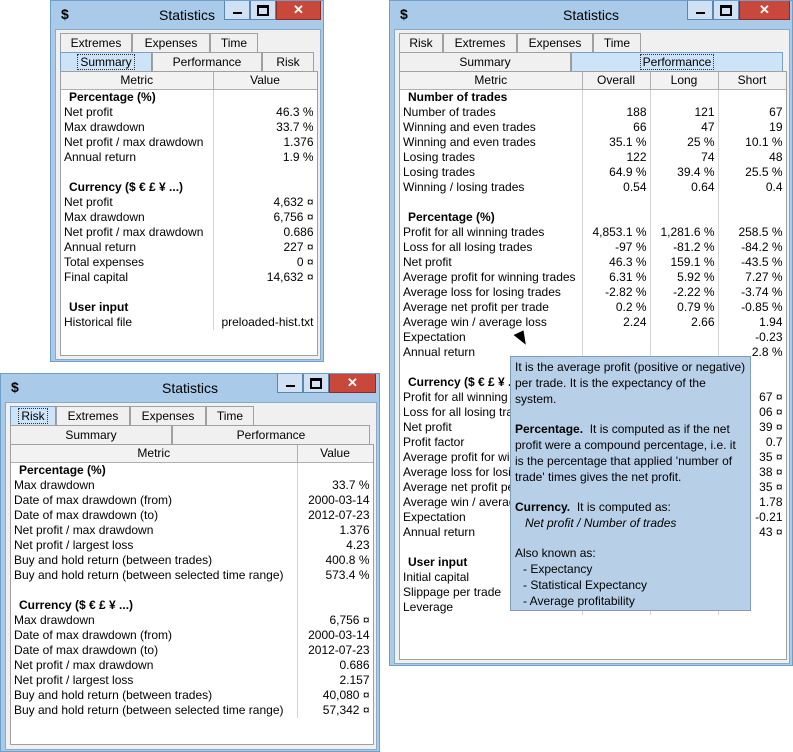  I want to click on table-row: Expectation -0.23, so click(593, 337).